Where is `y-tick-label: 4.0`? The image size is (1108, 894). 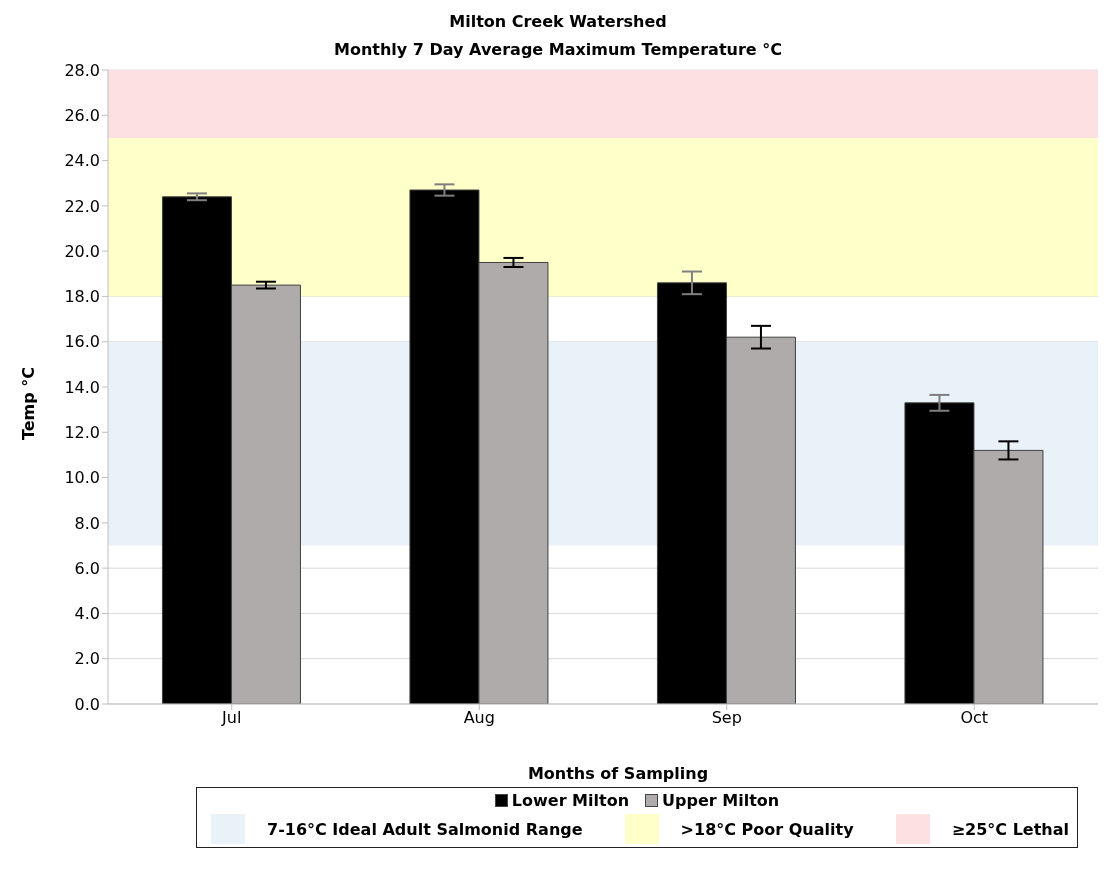
y-tick-label: 4.0 is located at coordinates (87, 614).